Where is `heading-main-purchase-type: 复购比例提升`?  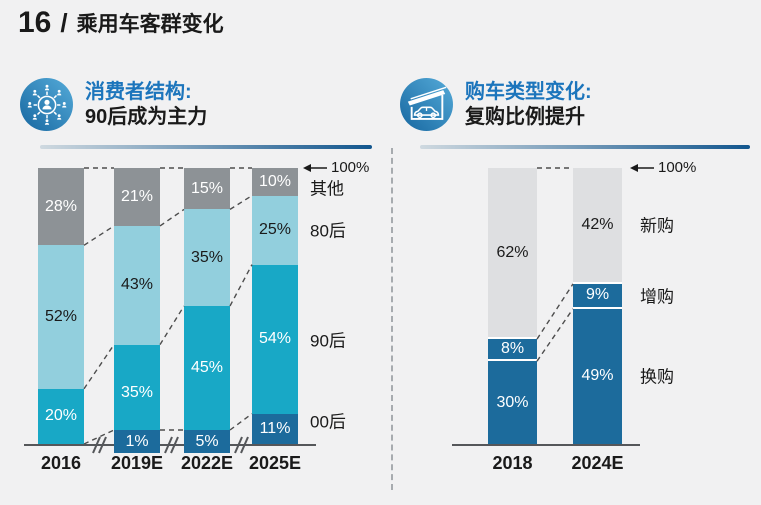 heading-main-purchase-type: 复购比例提升 is located at coordinates (525, 117).